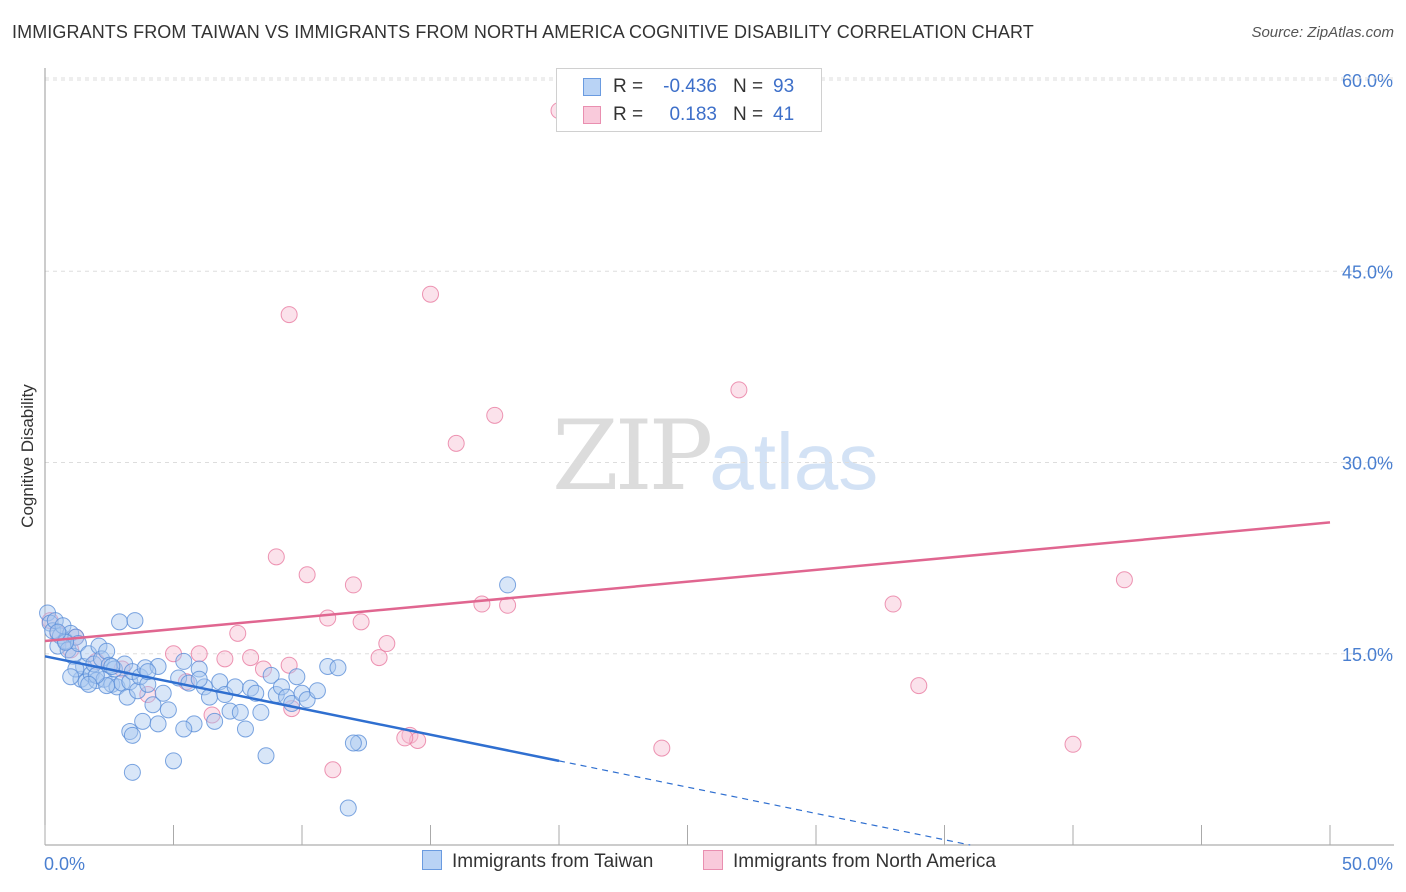 The width and height of the screenshot is (1406, 892). I want to click on taiwan-legend-swatch, so click(432, 860).